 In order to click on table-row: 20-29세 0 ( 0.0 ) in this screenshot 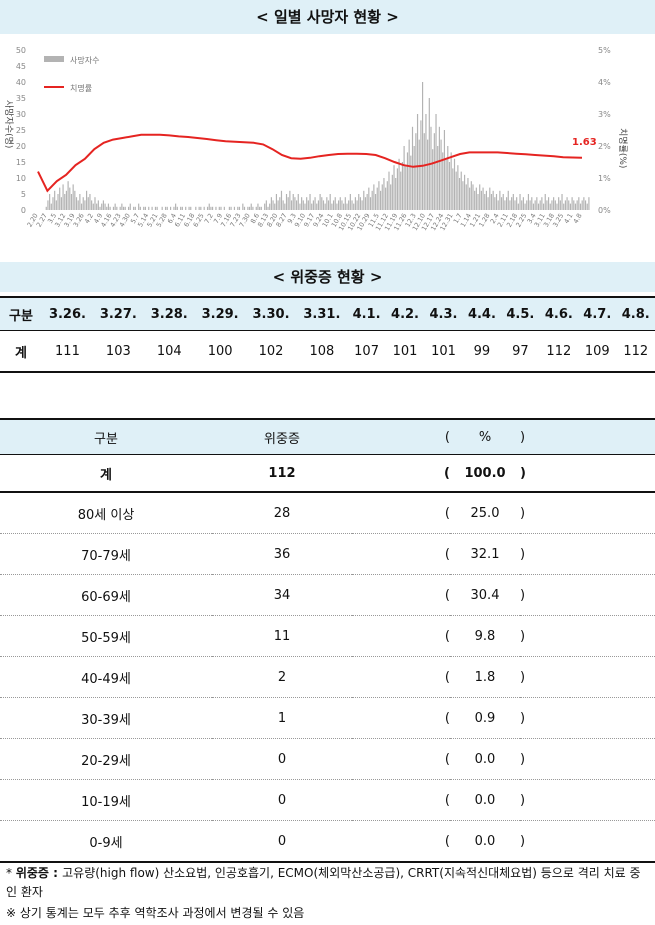, I will do `click(327, 759)`.